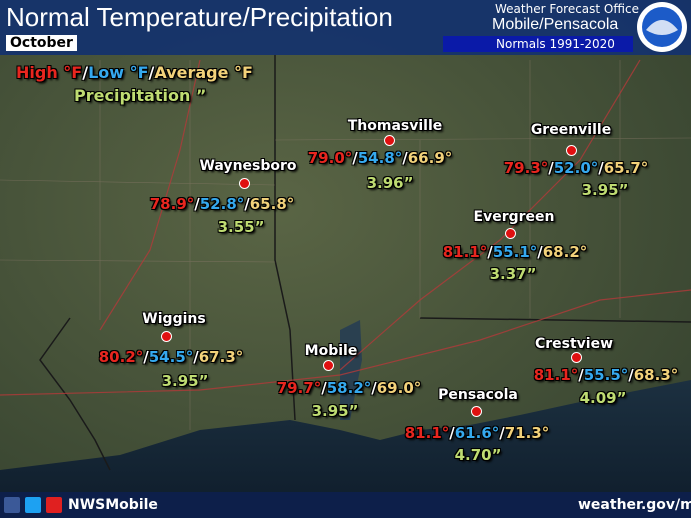 The width and height of the screenshot is (691, 518). I want to click on city-precip: 3.37”, so click(513, 274).